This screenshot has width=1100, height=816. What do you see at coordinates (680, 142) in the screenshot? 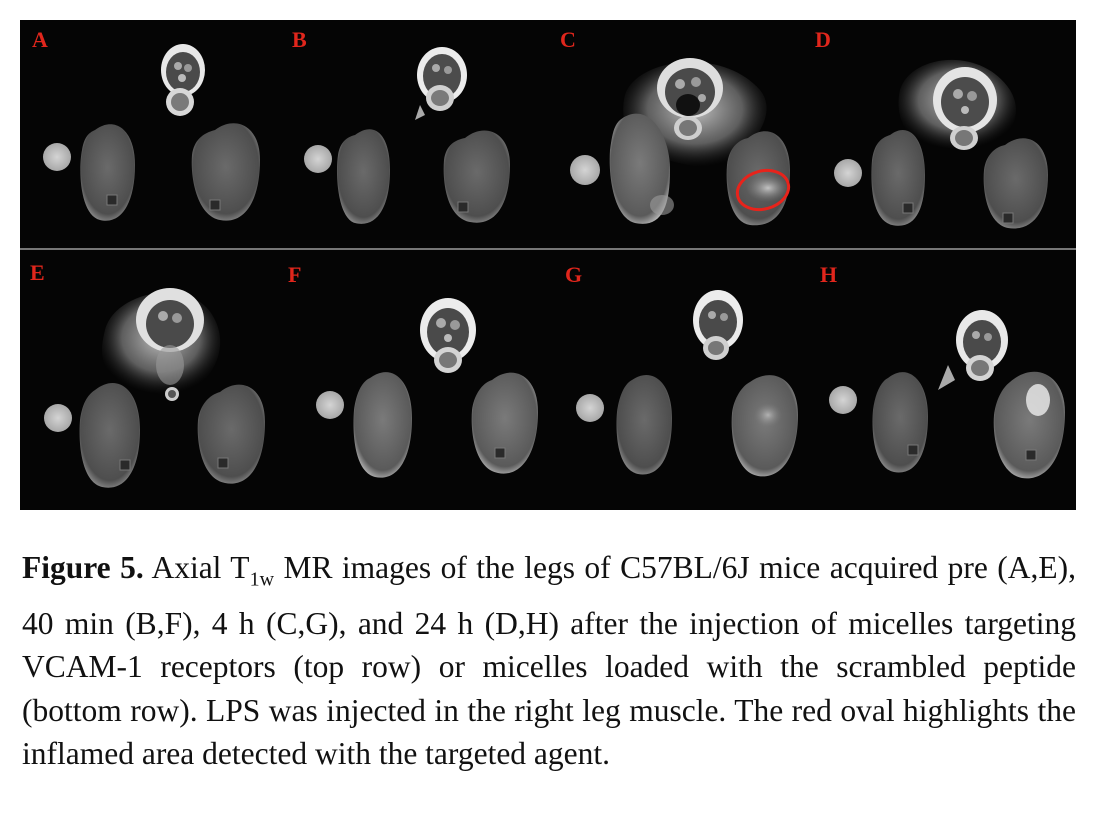
I see `mri-panel-c` at bounding box center [680, 142].